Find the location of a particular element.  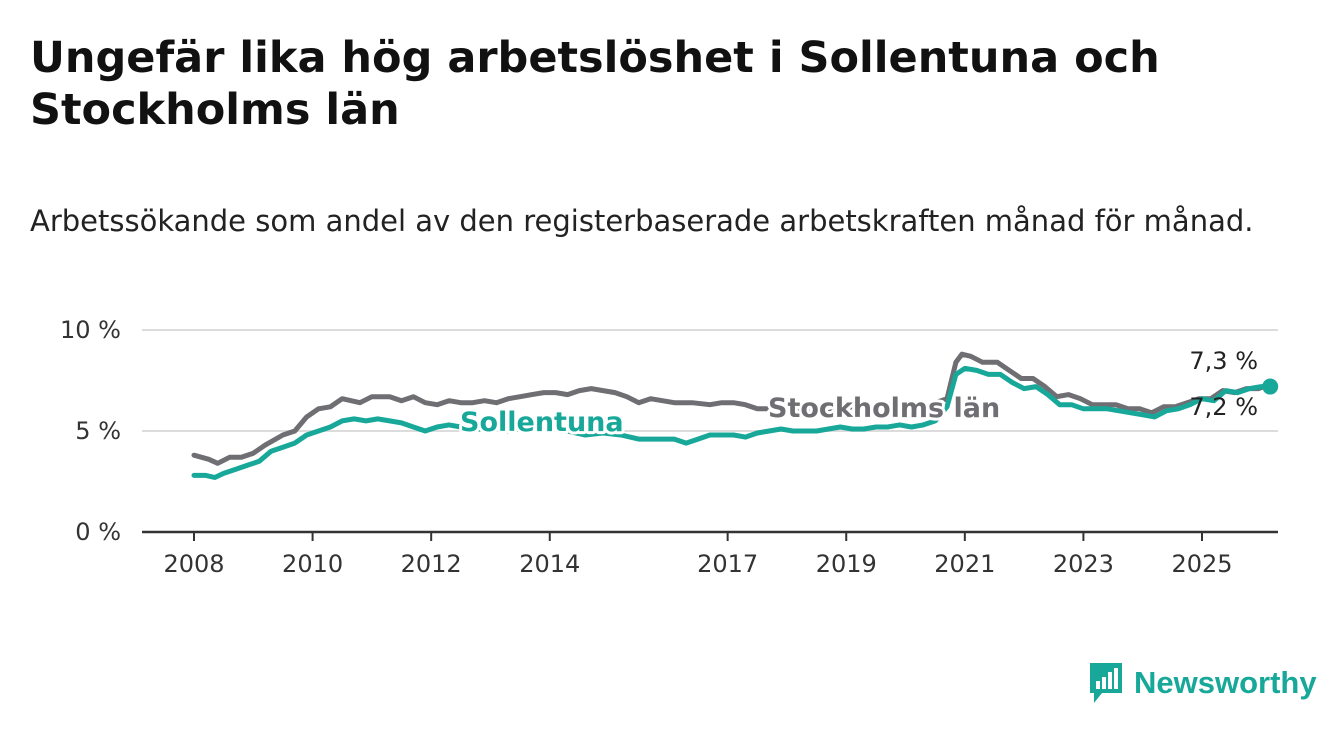

end-value-sollentuna: 7,2 % is located at coordinates (1223, 407).